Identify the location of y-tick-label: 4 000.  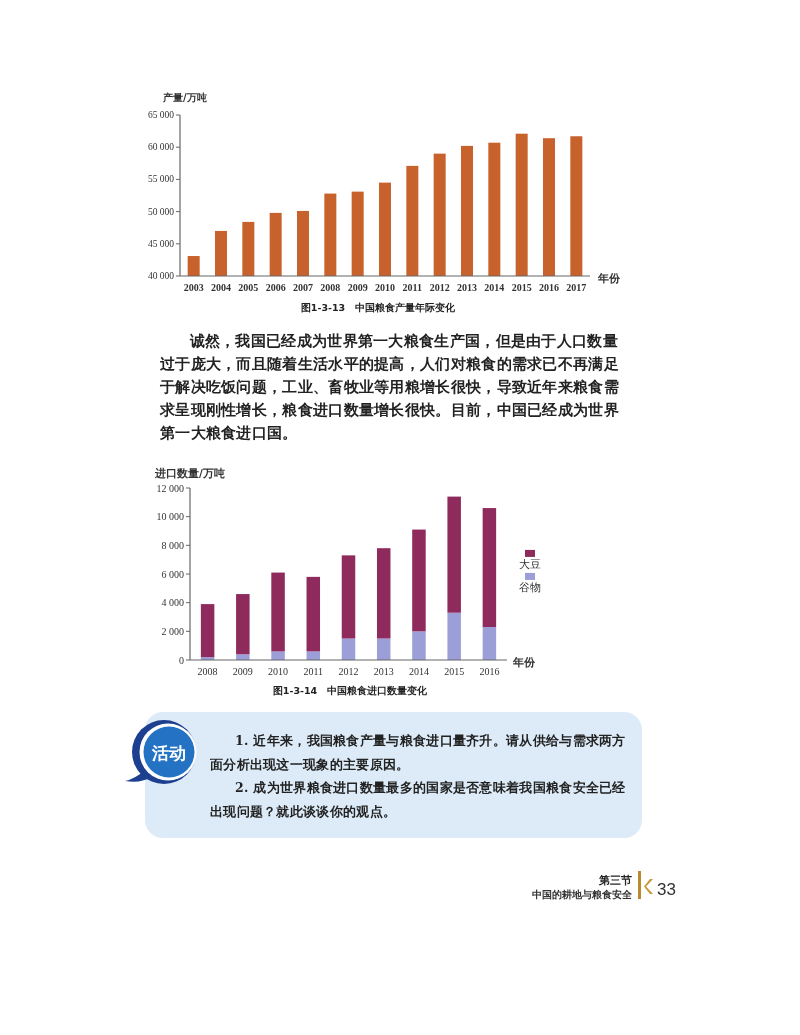
(172, 603).